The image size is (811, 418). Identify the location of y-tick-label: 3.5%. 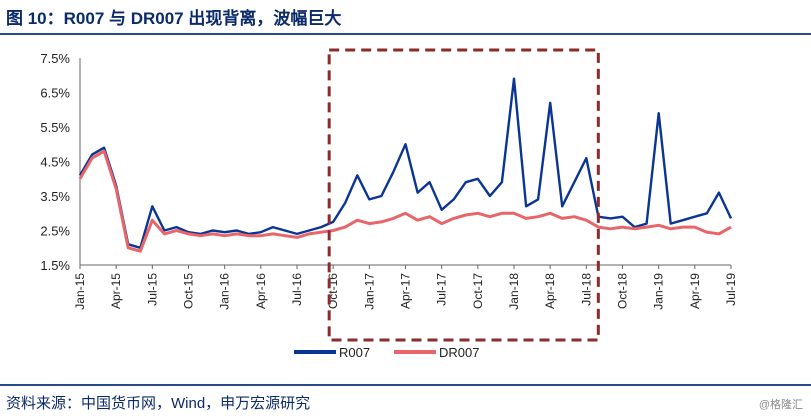
(55, 196).